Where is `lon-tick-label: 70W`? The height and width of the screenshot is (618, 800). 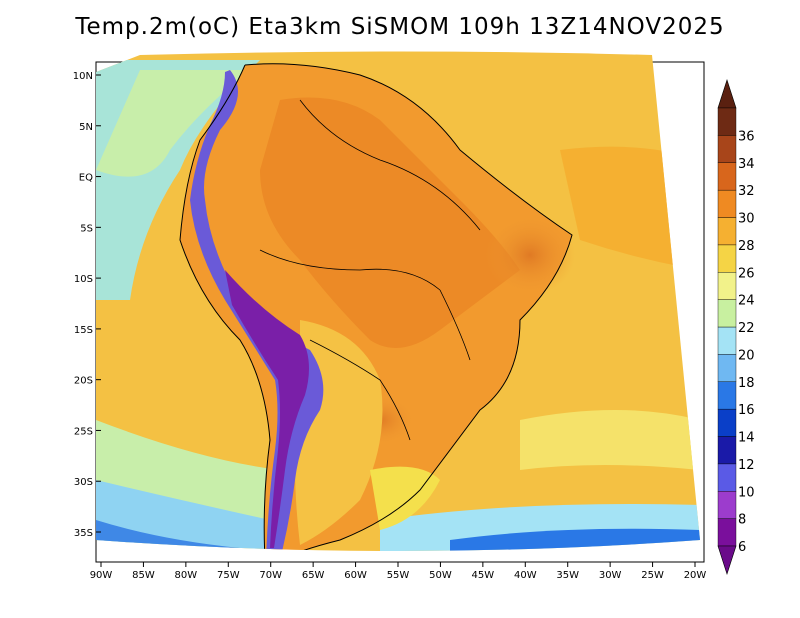 lon-tick-label: 70W is located at coordinates (270, 575).